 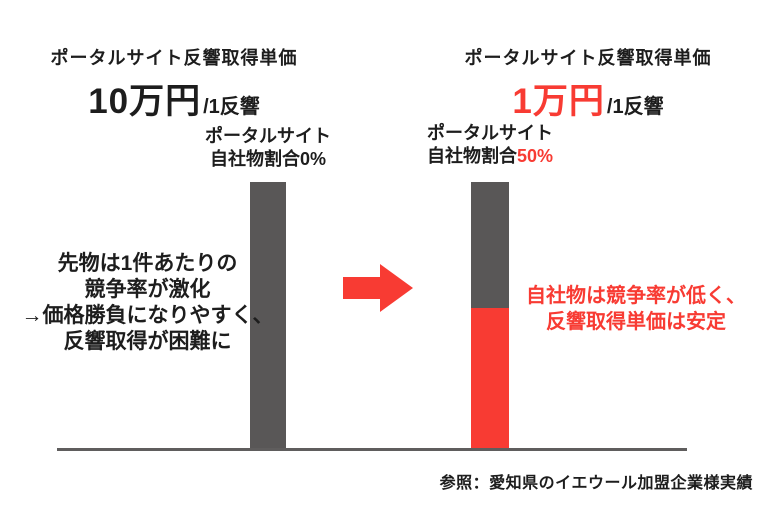 I want to click on before-bar-label-percent: 0%, so click(x=312, y=159).